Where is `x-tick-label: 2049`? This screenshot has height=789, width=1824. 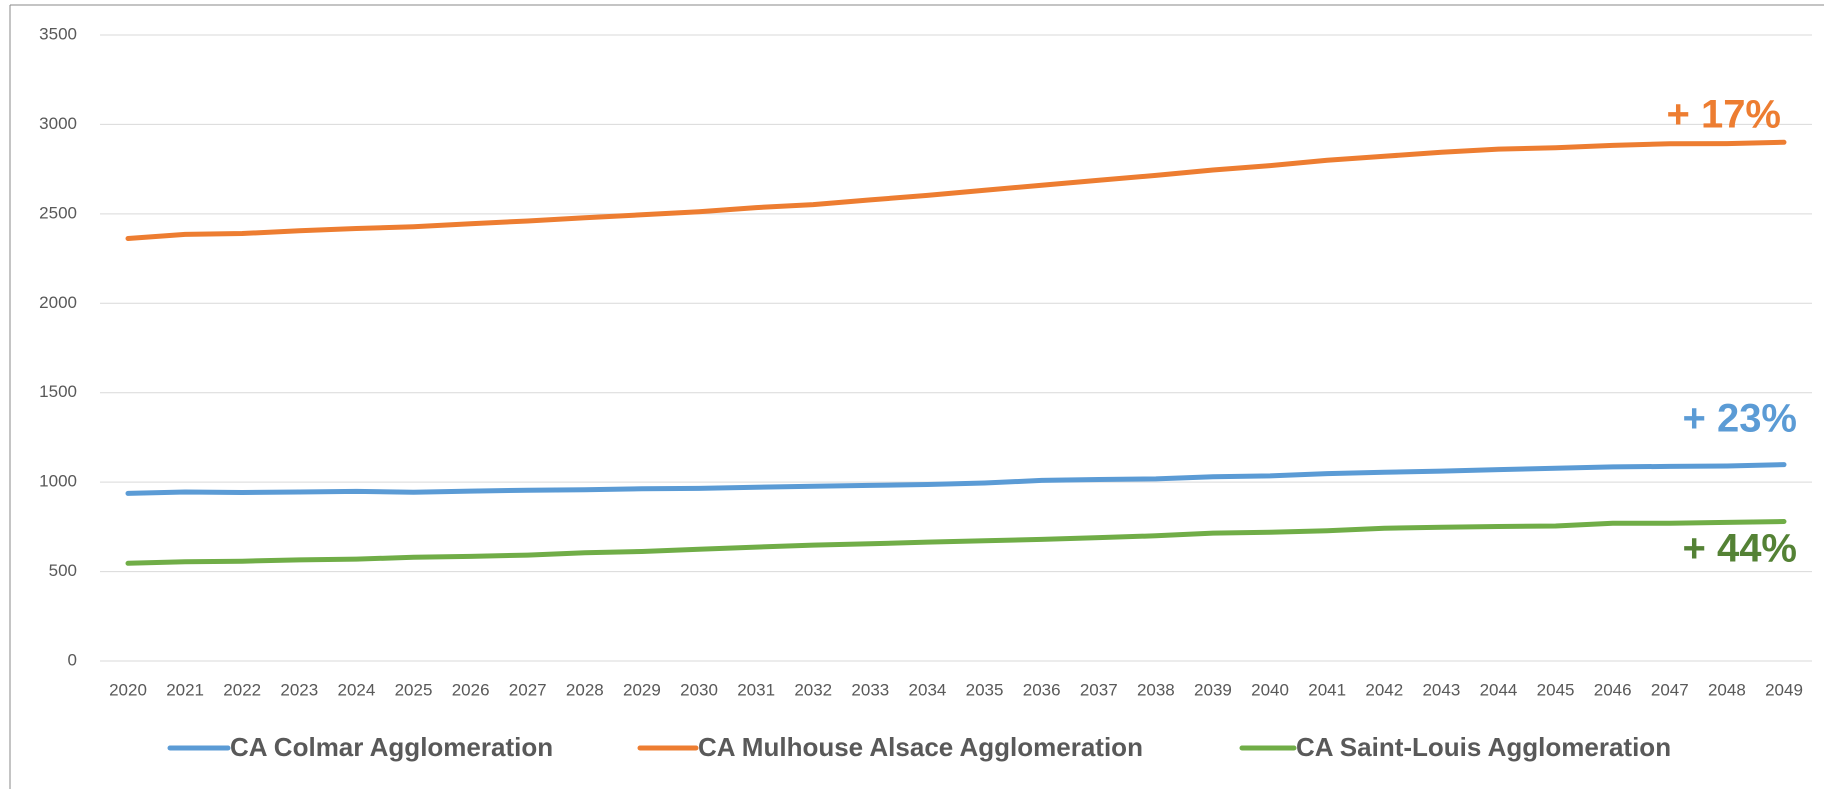
x-tick-label: 2049 is located at coordinates (1784, 689).